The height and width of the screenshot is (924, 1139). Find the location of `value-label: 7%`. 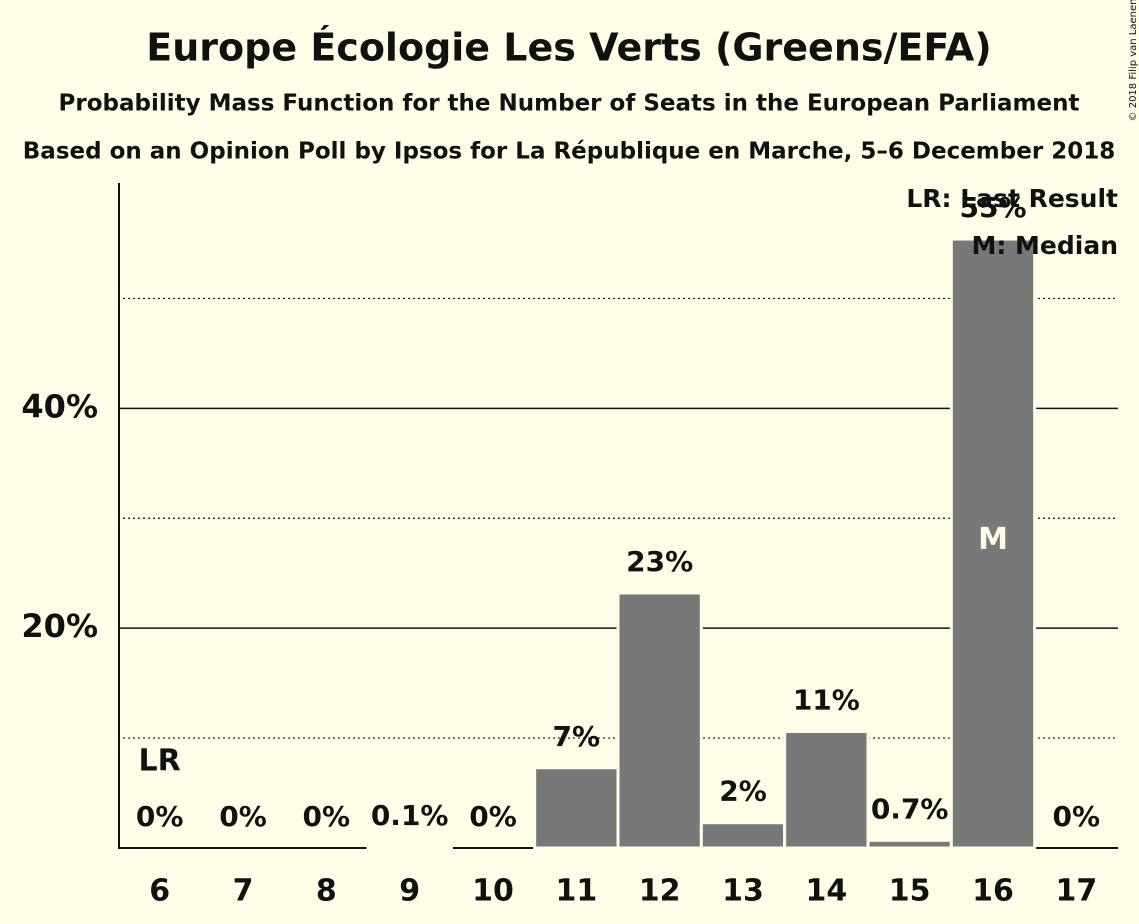

value-label: 7% is located at coordinates (577, 736).